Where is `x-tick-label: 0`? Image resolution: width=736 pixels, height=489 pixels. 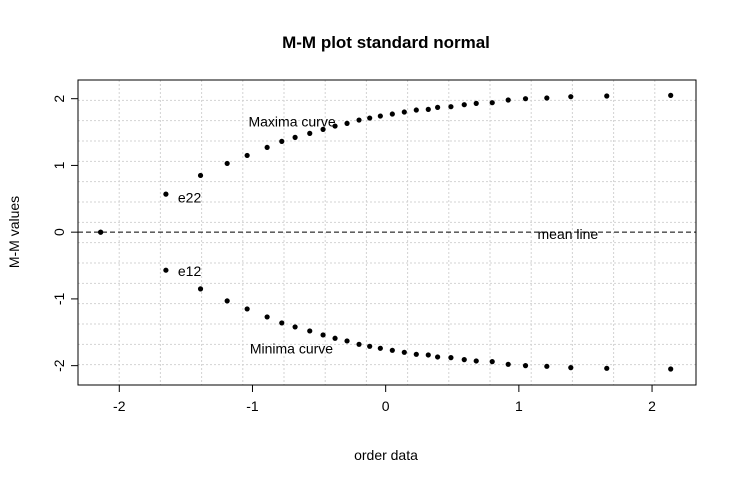 x-tick-label: 0 is located at coordinates (386, 406).